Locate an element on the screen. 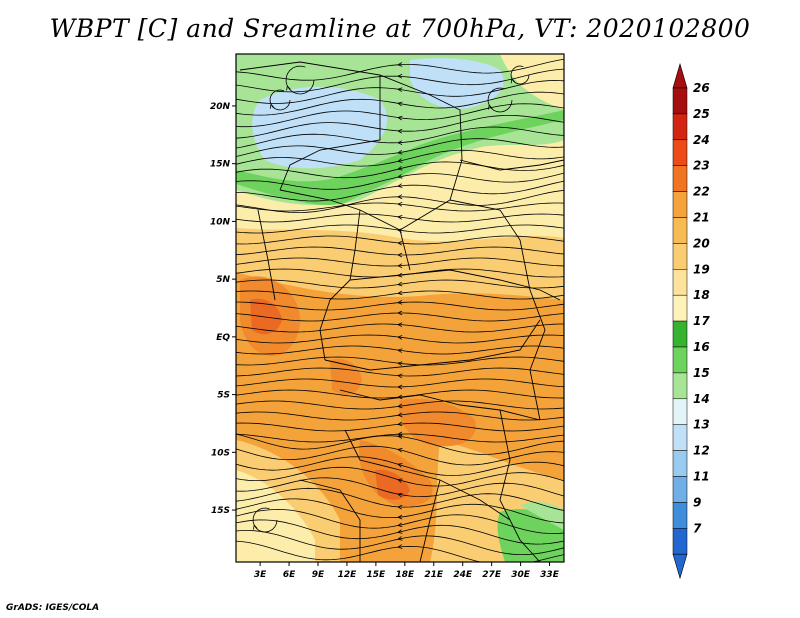 The height and width of the screenshot is (618, 800). lon-tick-label: 3E is located at coordinates (260, 575).